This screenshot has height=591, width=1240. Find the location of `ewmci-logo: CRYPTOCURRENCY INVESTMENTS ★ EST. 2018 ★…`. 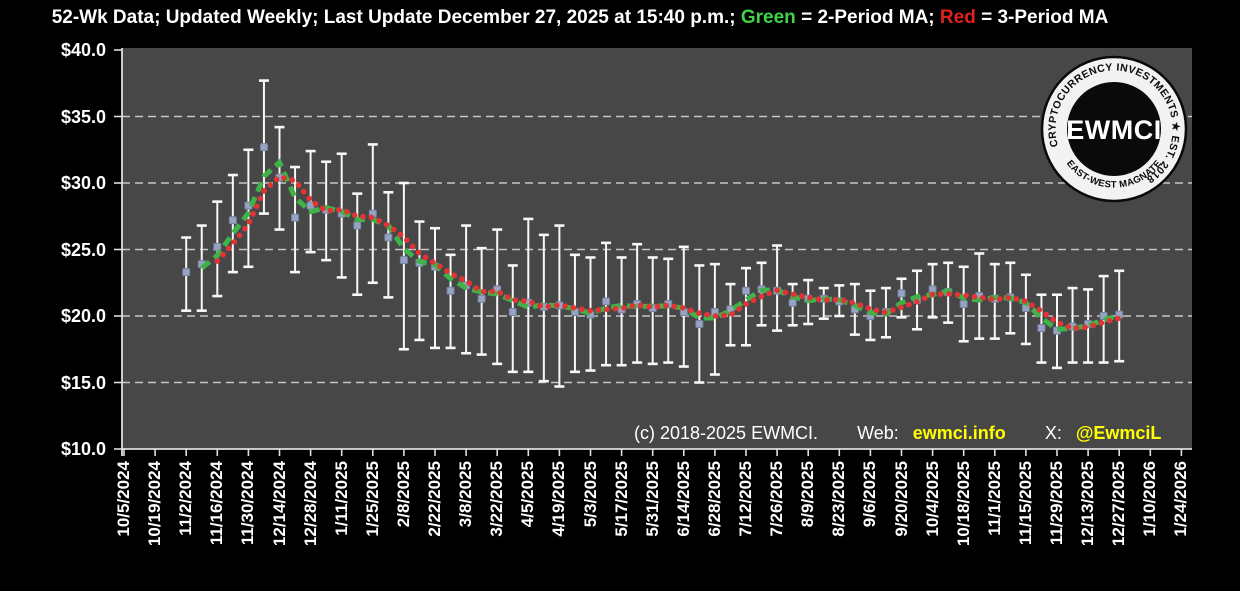

ewmci-logo: CRYPTOCURRENCY INVESTMENTS ★ EST. 2018 ★… is located at coordinates (1114, 129).